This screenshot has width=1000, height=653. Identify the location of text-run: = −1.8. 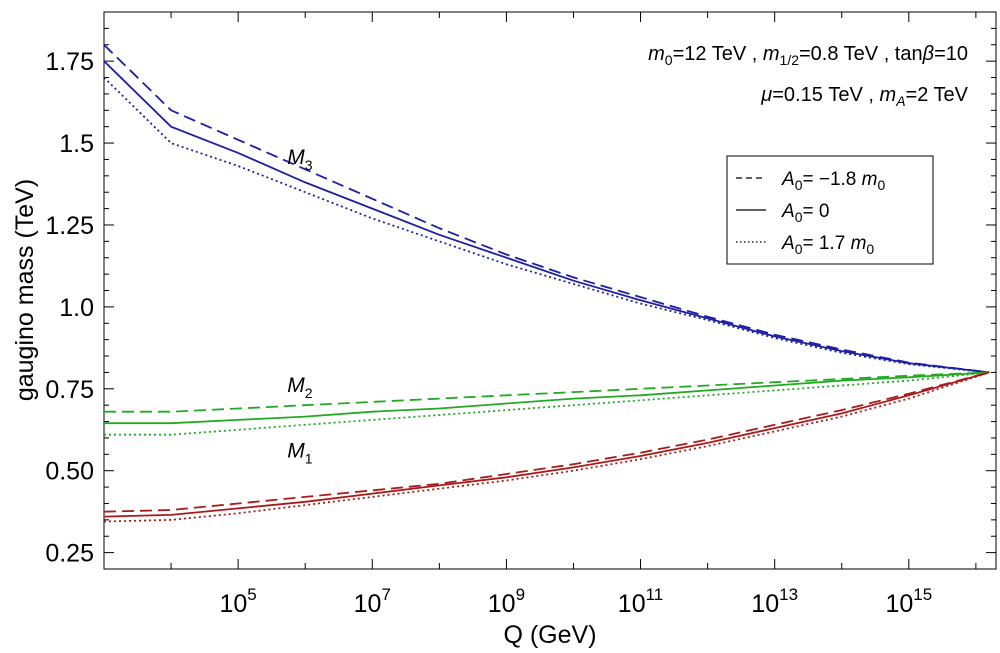
(831, 179).